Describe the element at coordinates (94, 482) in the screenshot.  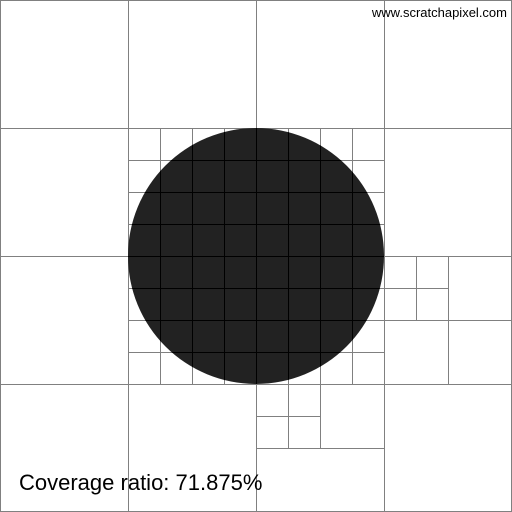
I see `coverage-label: Coverage ratio:` at that location.